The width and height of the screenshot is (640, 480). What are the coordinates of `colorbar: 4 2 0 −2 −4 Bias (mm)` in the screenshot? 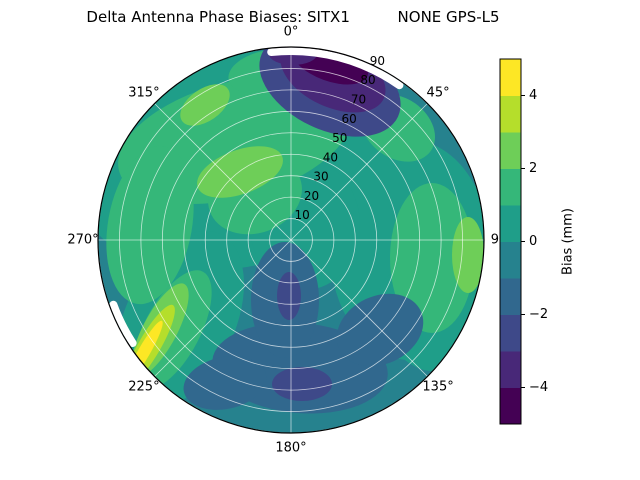 It's located at (537, 241).